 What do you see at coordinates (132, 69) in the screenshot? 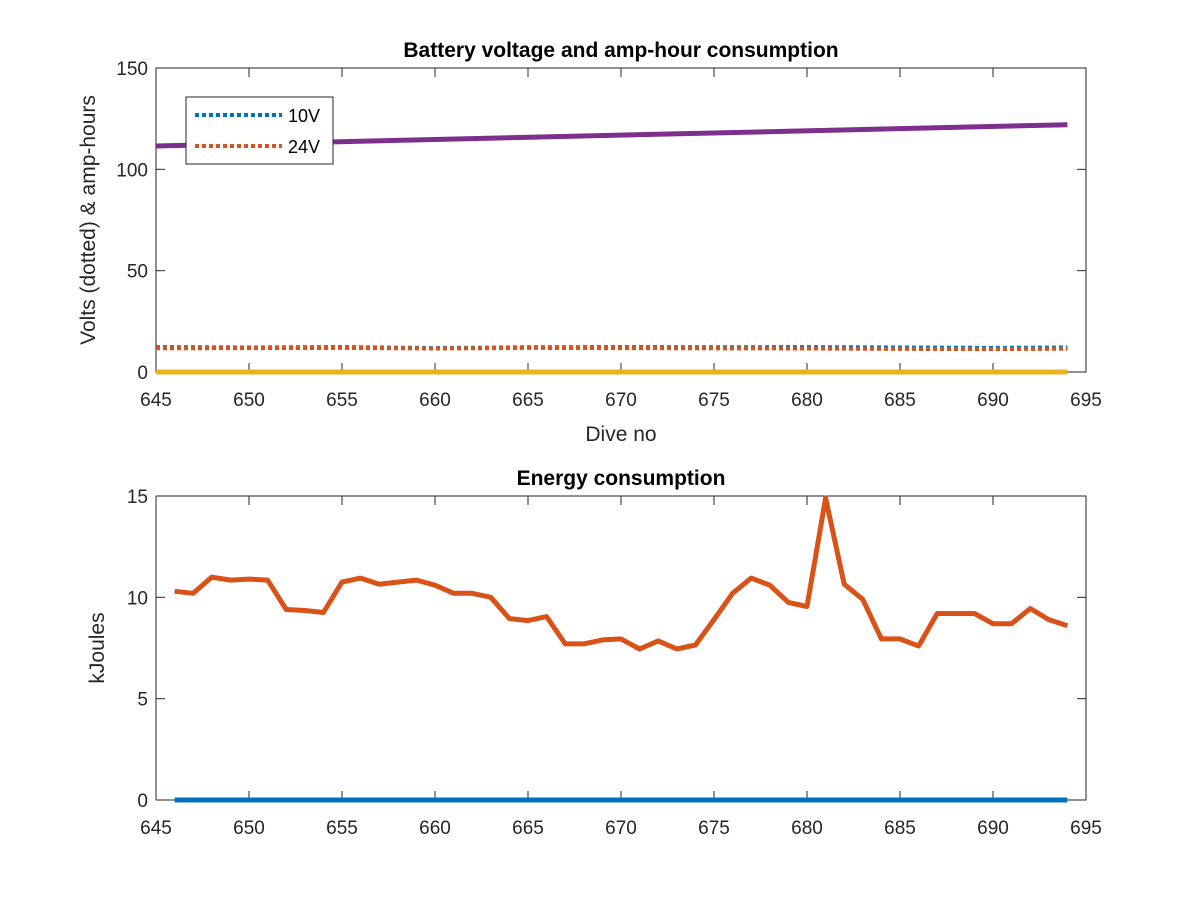
I see `y-tick-label: 150` at bounding box center [132, 69].